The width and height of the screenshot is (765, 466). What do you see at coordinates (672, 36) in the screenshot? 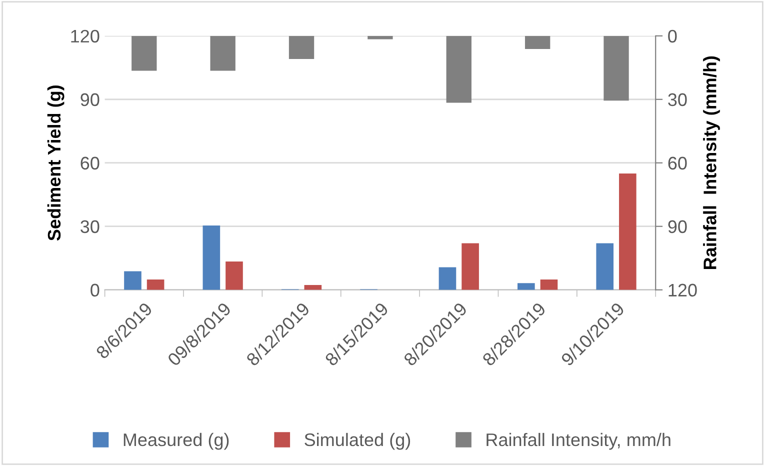
I see `y2-tick-label: 0` at bounding box center [672, 36].